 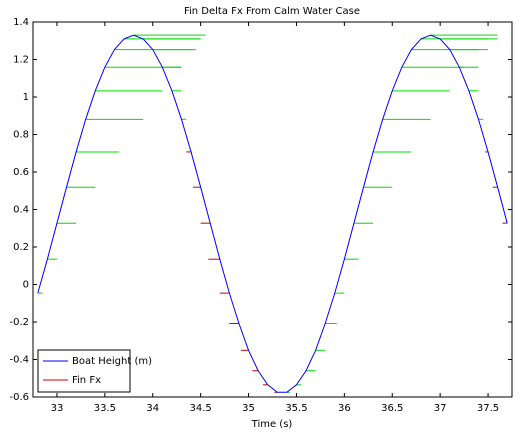 What do you see at coordinates (57, 408) in the screenshot?
I see `x-tick-label: 33` at bounding box center [57, 408].